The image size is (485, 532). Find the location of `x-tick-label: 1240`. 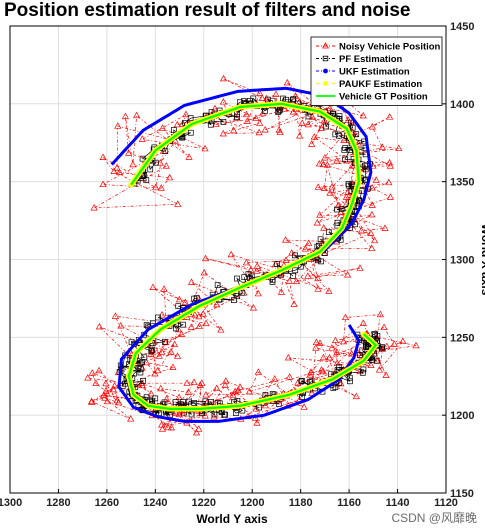

x-tick-label: 1240 is located at coordinates (155, 503).